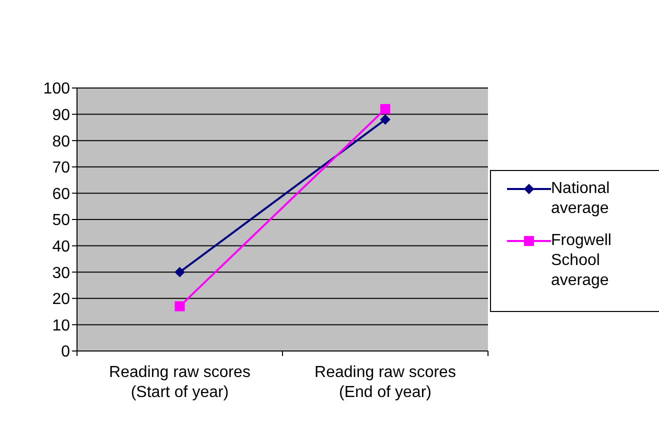 Image resolution: width=659 pixels, height=435 pixels. Describe the element at coordinates (61, 194) in the screenshot. I see `y-tick-label: 60` at that location.